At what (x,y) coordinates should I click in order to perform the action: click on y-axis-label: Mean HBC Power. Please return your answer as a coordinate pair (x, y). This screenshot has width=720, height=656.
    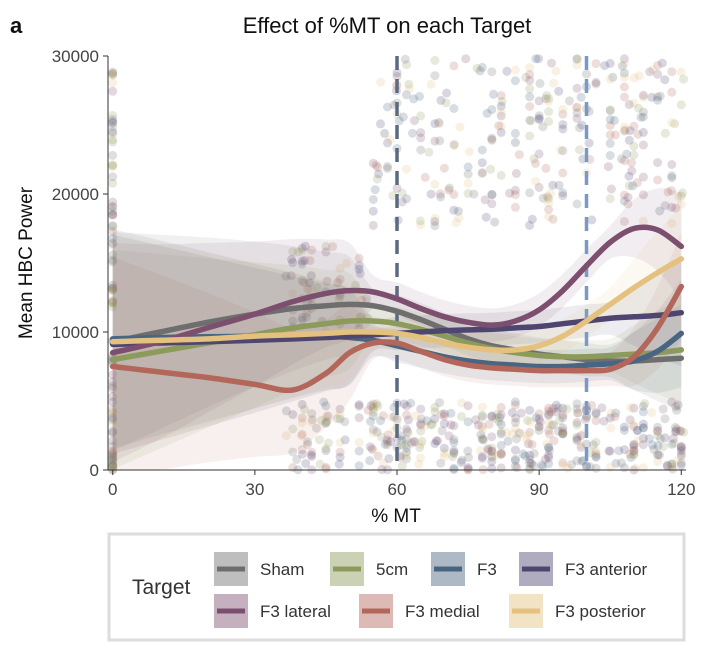
    Looking at the image, I should click on (26, 262).